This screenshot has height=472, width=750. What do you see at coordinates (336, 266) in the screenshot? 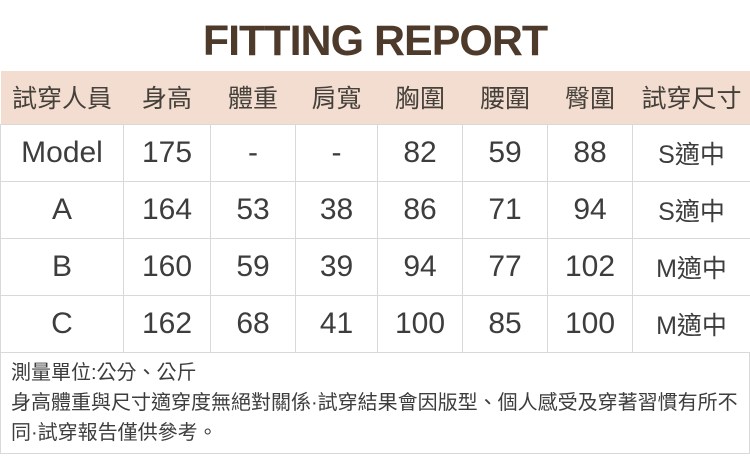
I see `table-cell: 39` at bounding box center [336, 266].